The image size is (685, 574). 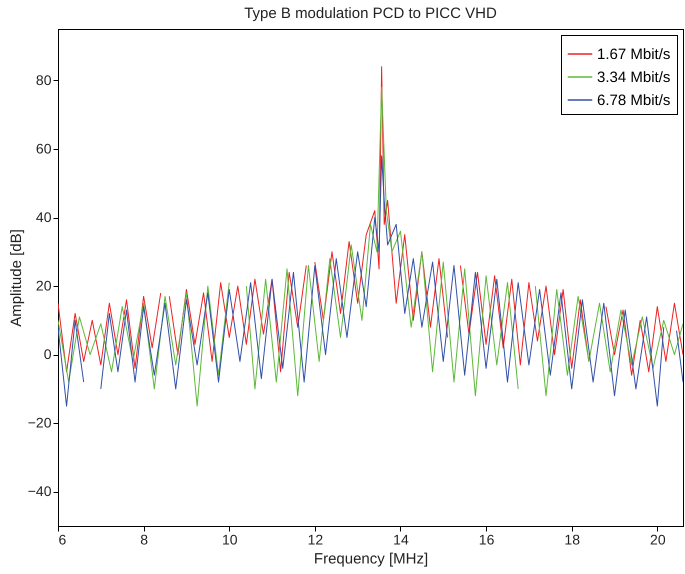 I want to click on x-tick-label: 10, so click(x=230, y=540).